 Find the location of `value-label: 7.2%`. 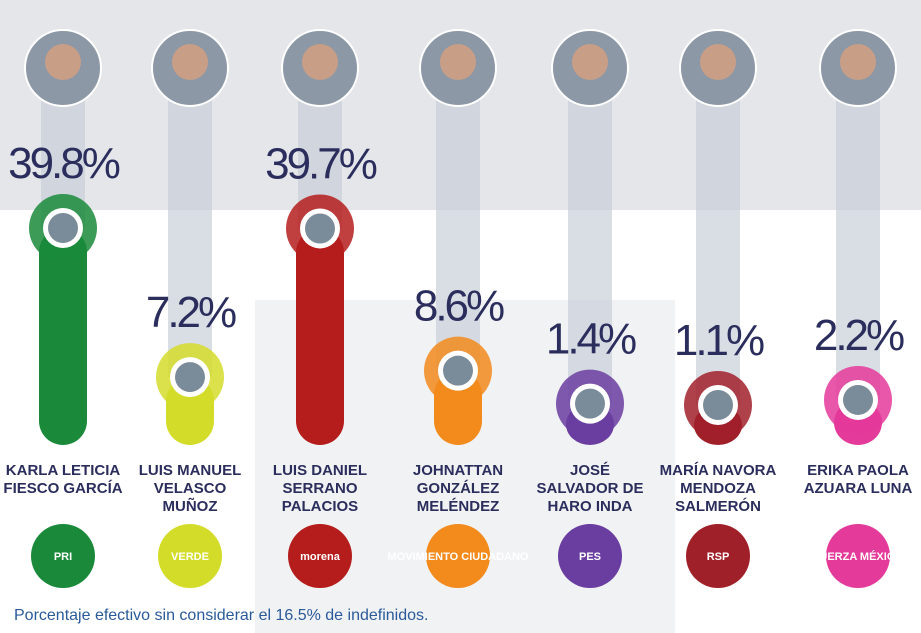

value-label: 7.2% is located at coordinates (191, 312).